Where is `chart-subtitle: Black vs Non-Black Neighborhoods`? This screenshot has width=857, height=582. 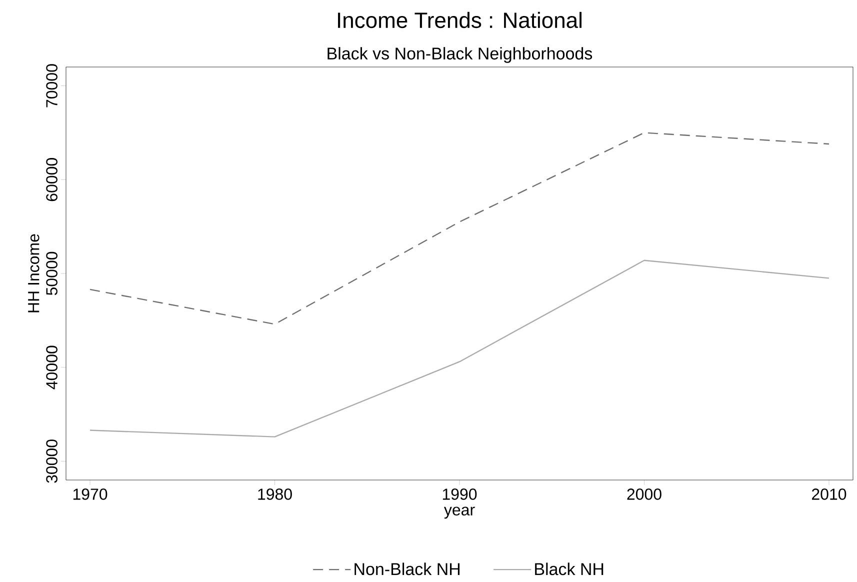
chart-subtitle: Black vs Non-Black Neighborhoods is located at coordinates (460, 55).